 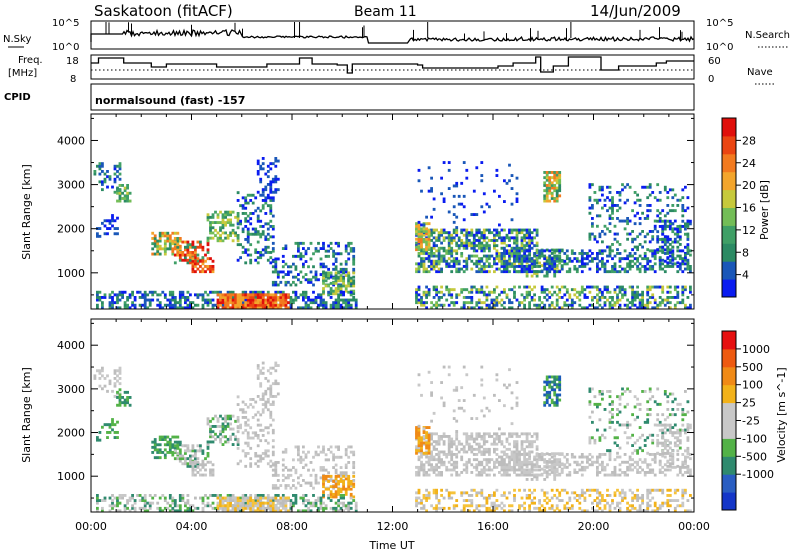 I want to click on freq-label-2: [MHz], so click(x=22, y=73).